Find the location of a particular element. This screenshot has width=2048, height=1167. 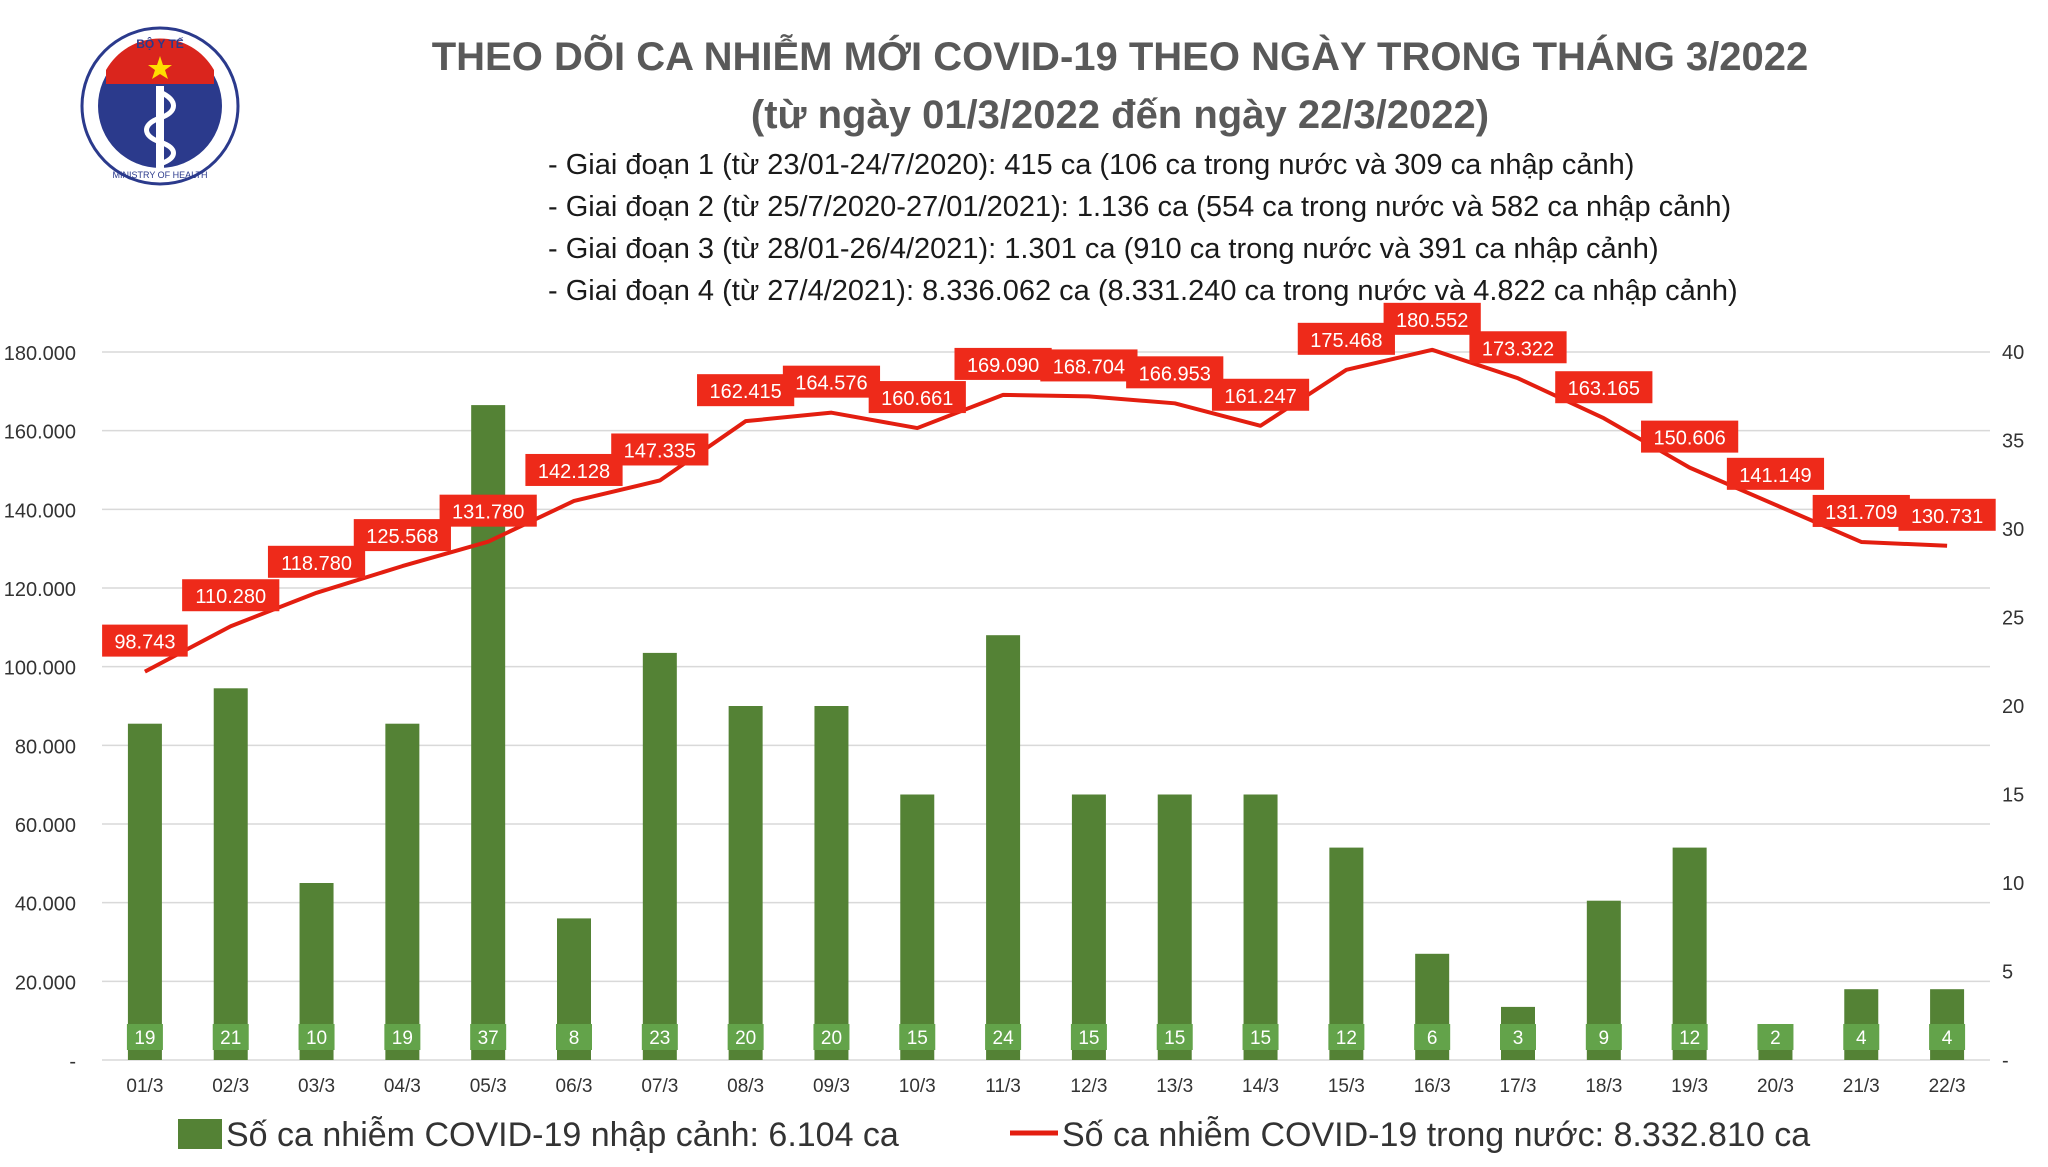

line-data-label: 175.468 is located at coordinates (1346, 341).